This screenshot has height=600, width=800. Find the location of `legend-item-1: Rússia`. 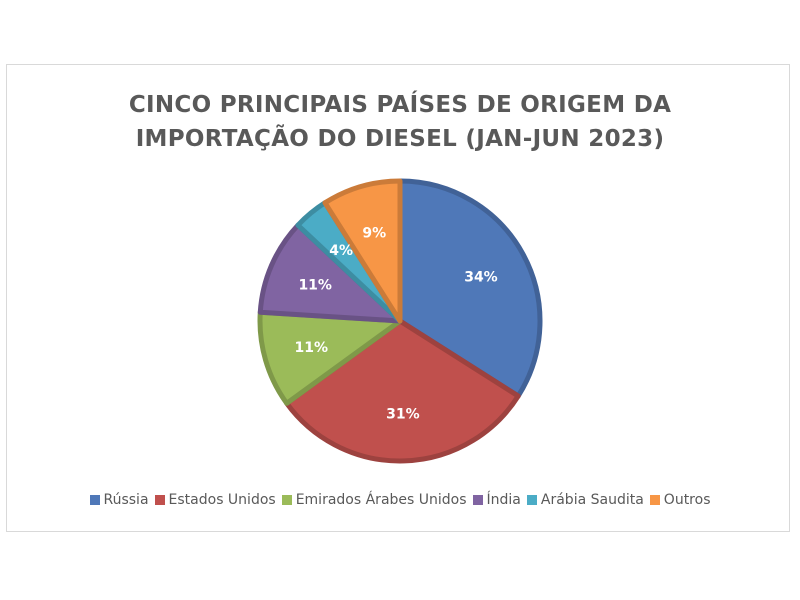

legend-item-1: Rússia is located at coordinates (119, 500).